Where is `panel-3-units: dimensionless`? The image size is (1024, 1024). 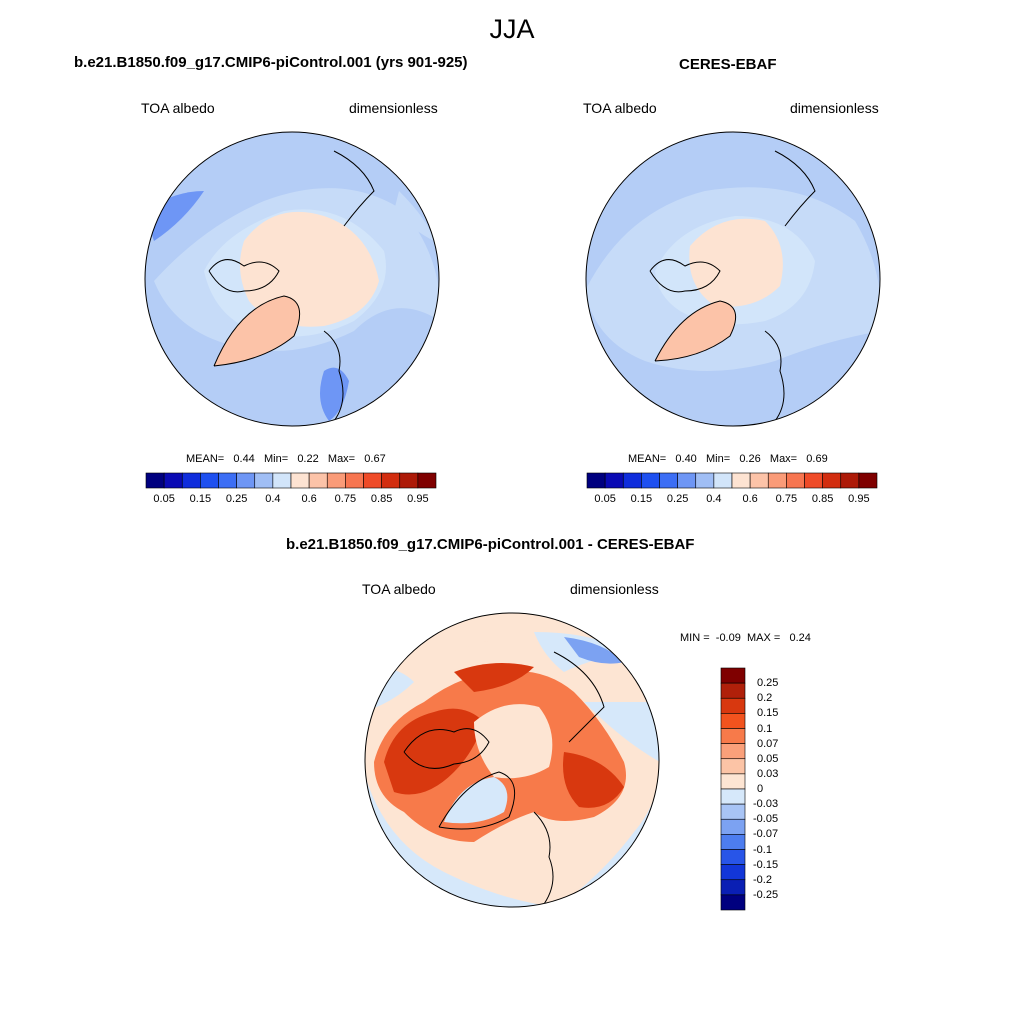
panel-3-units: dimensionless is located at coordinates (614, 589).